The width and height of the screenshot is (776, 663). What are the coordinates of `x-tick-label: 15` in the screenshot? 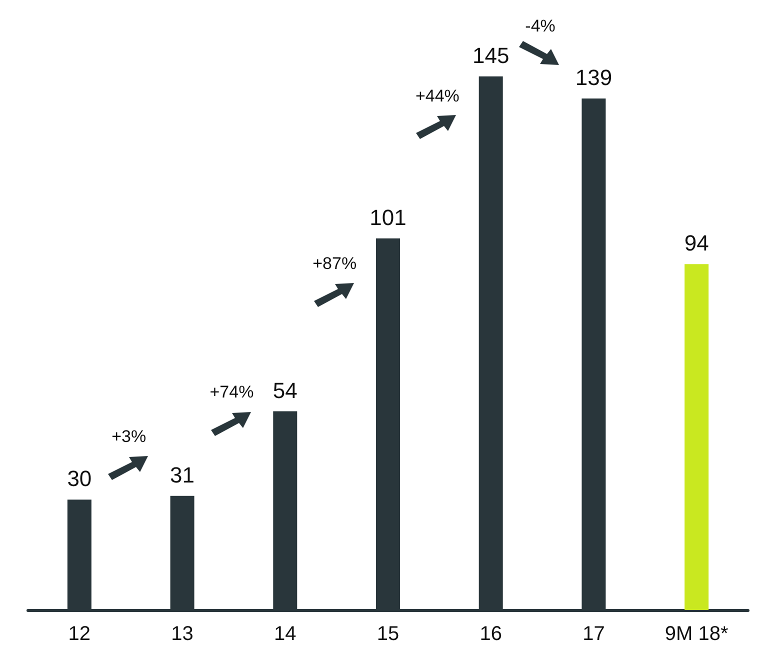 It's located at (388, 634).